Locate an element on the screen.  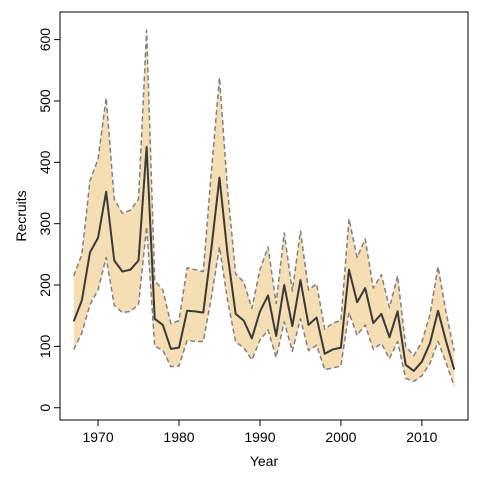
y-tick-label: 400 is located at coordinates (45, 162).